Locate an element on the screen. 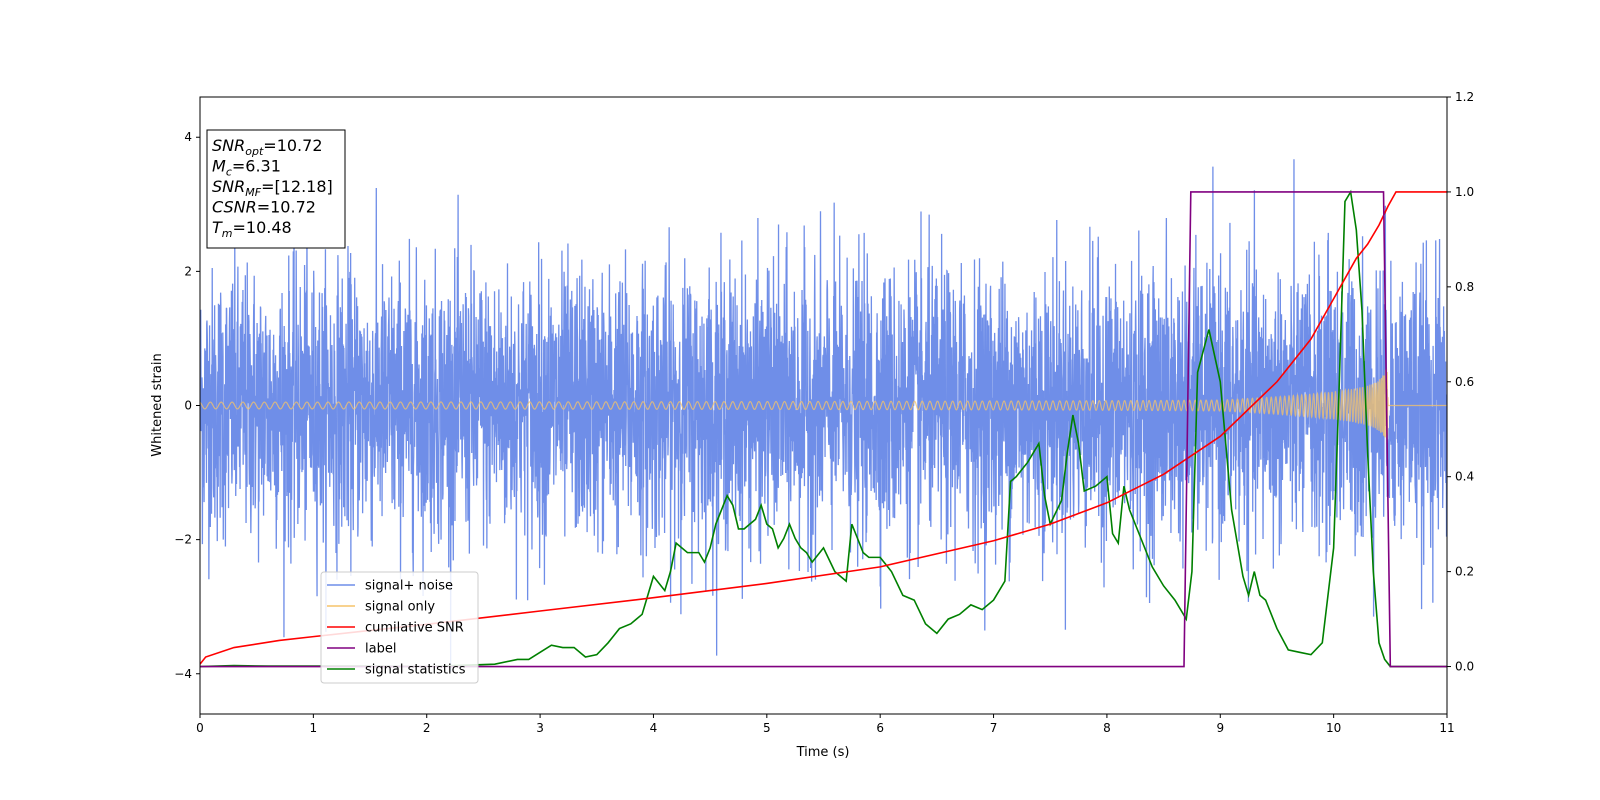 Image resolution: width=1600 pixels, height=800 pixels. x-tick-label: 1 is located at coordinates (314, 728).